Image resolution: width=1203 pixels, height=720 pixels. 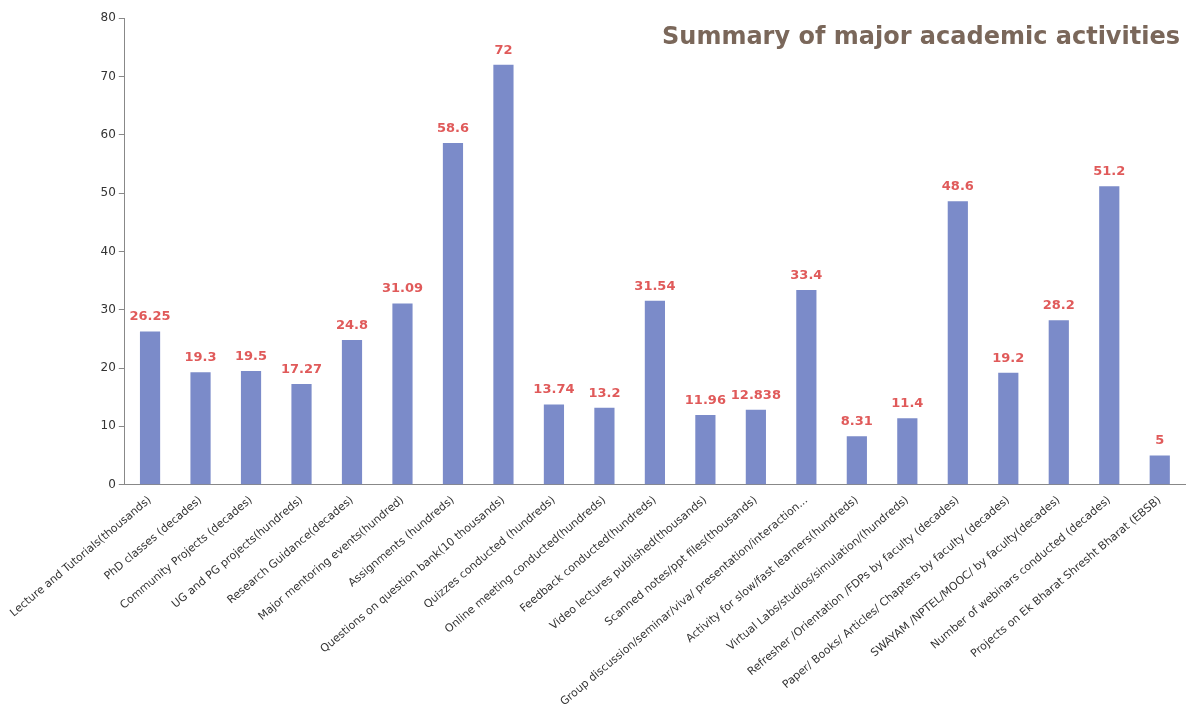 I want to click on data-label: 72, so click(x=503, y=49).